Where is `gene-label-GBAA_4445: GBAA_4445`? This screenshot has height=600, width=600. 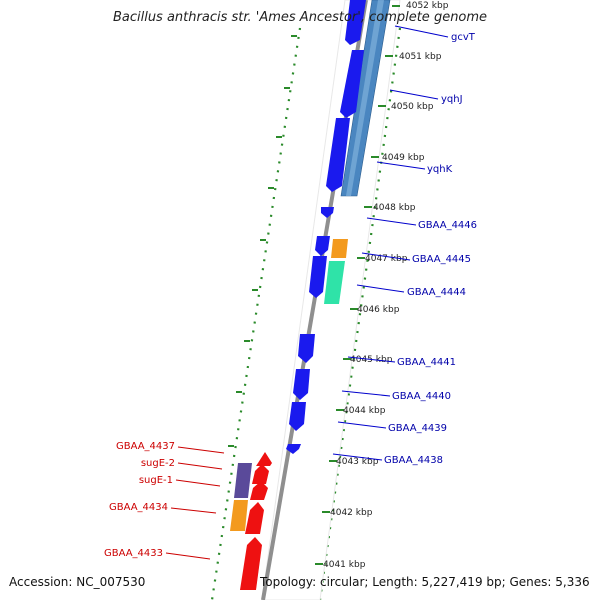 gene-label-GBAA_4445: GBAA_4445 is located at coordinates (441, 259).